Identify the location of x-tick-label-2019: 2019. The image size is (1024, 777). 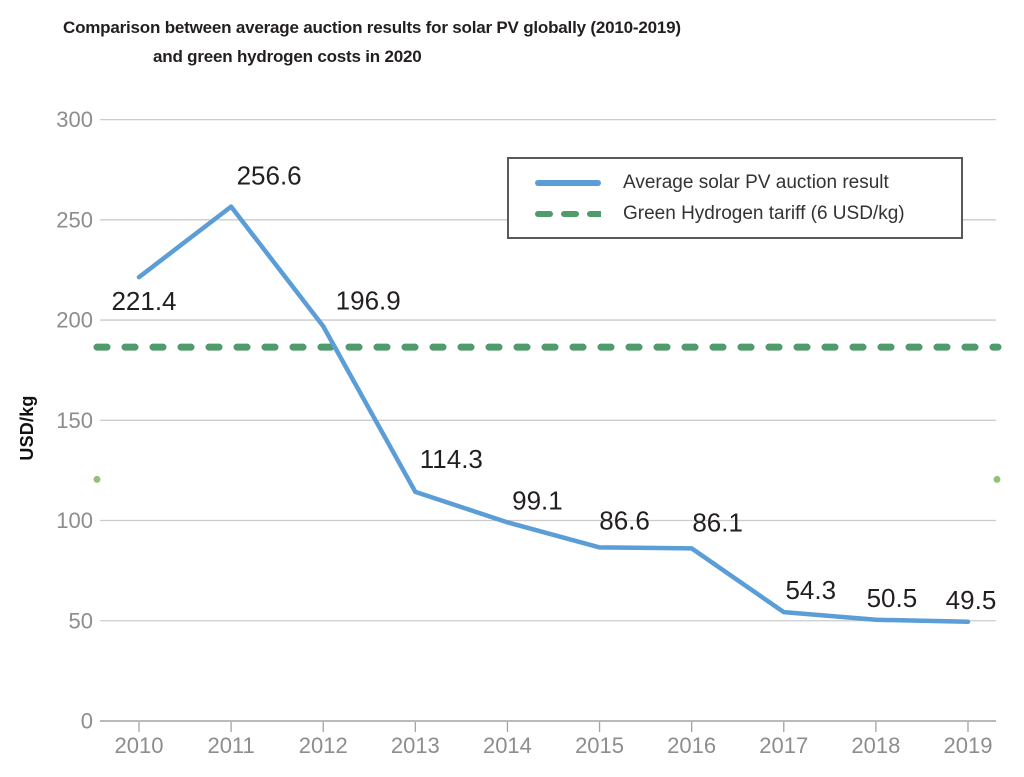
(968, 745).